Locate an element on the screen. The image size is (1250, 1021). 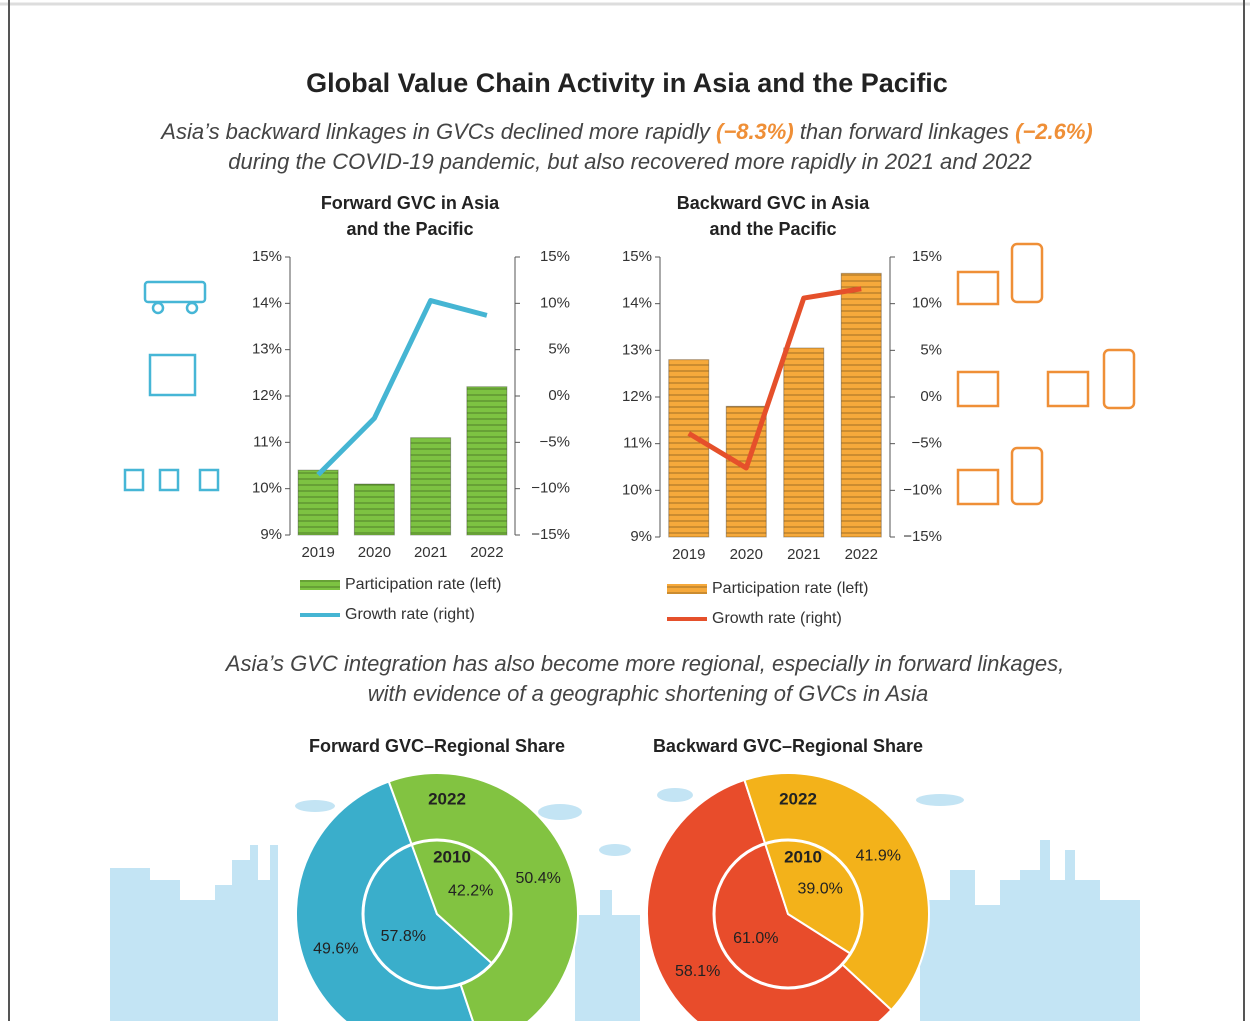
subtitle-highlight: (−8.3%) is located at coordinates (755, 131).